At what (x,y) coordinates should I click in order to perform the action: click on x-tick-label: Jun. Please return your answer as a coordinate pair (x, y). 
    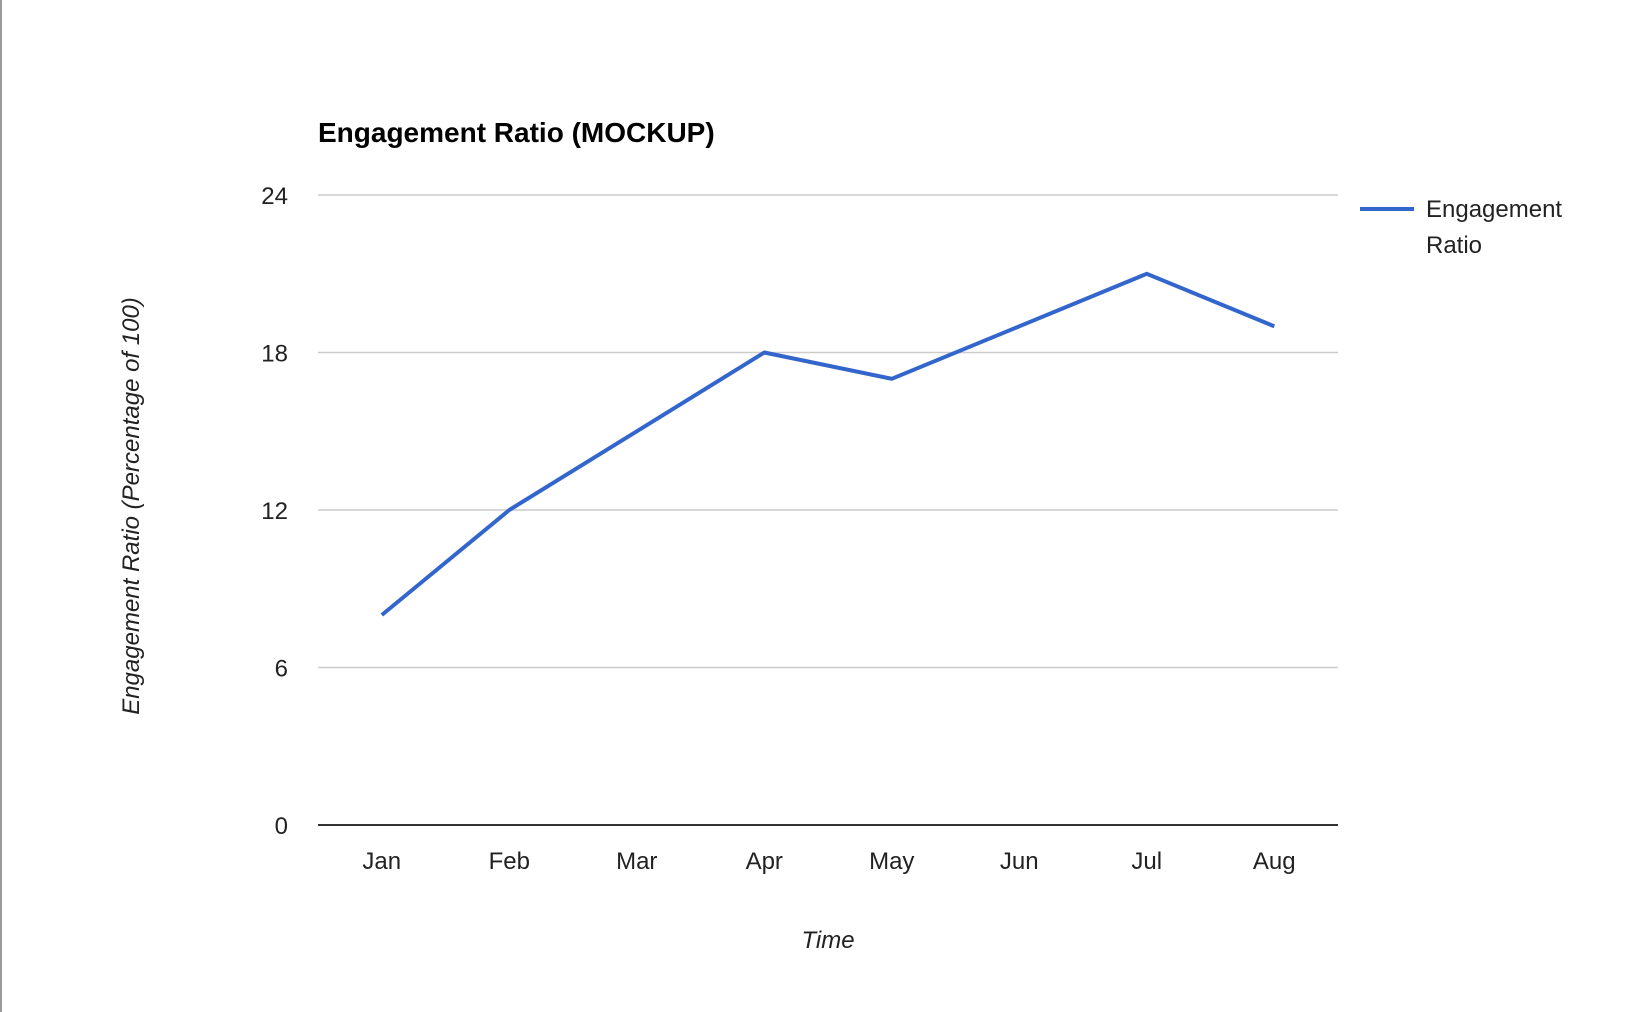
    Looking at the image, I should click on (1019, 861).